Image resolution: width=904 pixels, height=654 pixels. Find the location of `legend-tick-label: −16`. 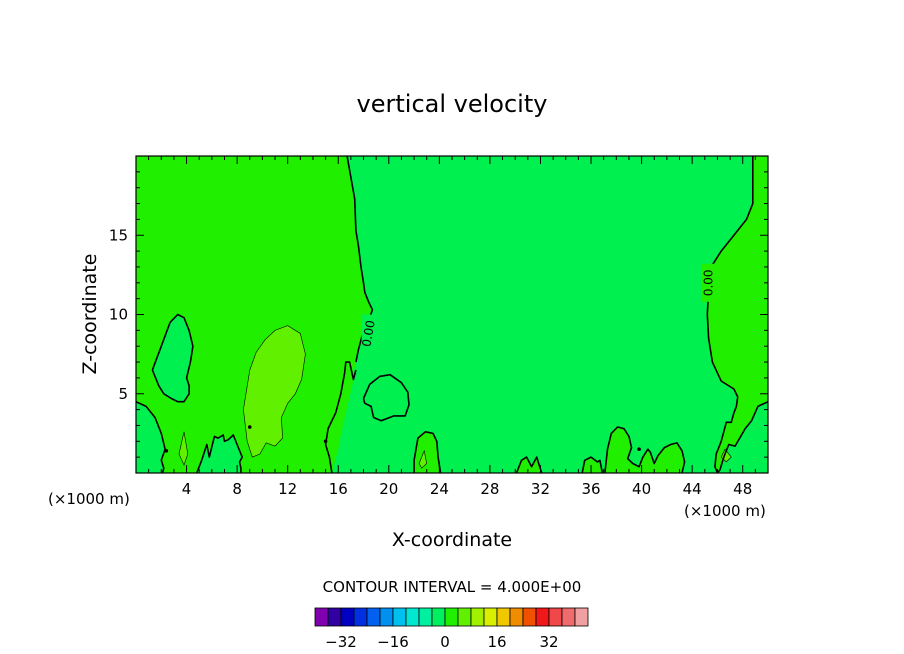

legend-tick-label: −16 is located at coordinates (393, 642).